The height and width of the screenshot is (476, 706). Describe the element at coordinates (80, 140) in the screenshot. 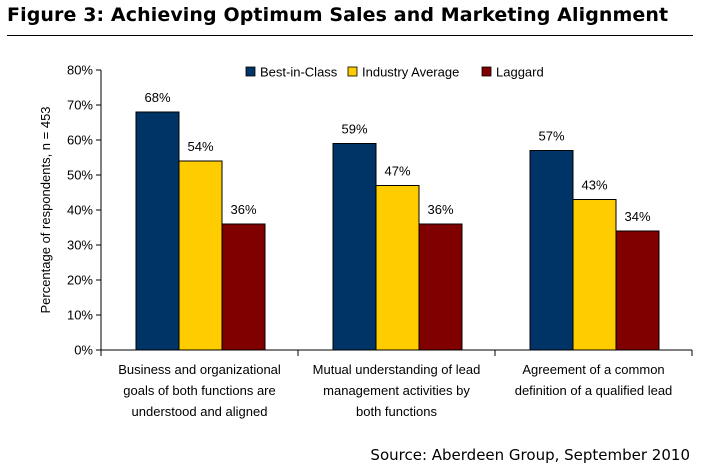

I see `y-tick-label: 60%` at that location.